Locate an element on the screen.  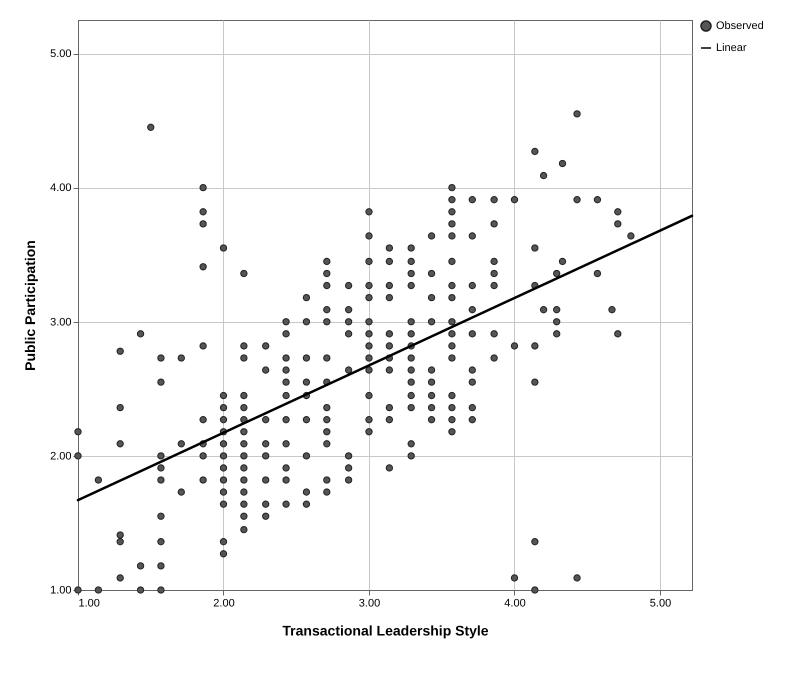
x-tick-label: 4.00 is located at coordinates (515, 604).